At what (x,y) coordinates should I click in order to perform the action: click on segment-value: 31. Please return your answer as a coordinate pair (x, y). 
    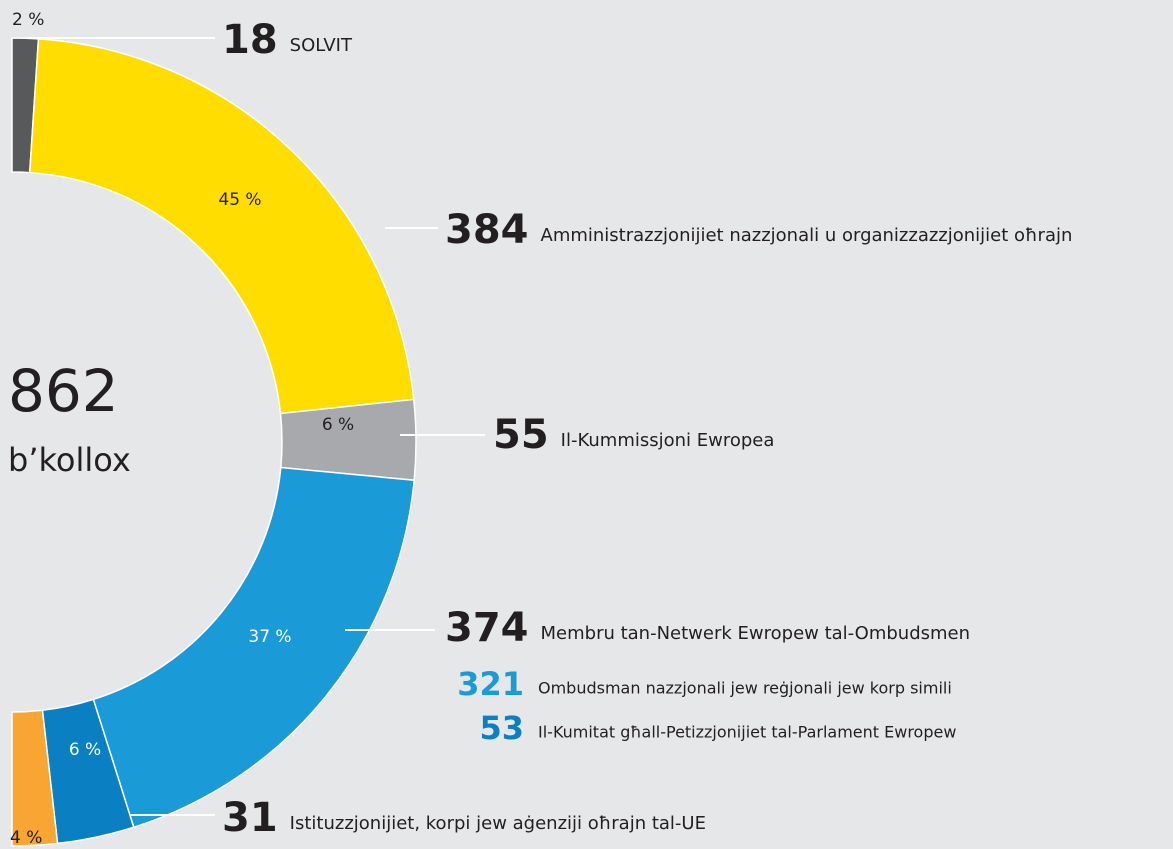
    Looking at the image, I should click on (250, 818).